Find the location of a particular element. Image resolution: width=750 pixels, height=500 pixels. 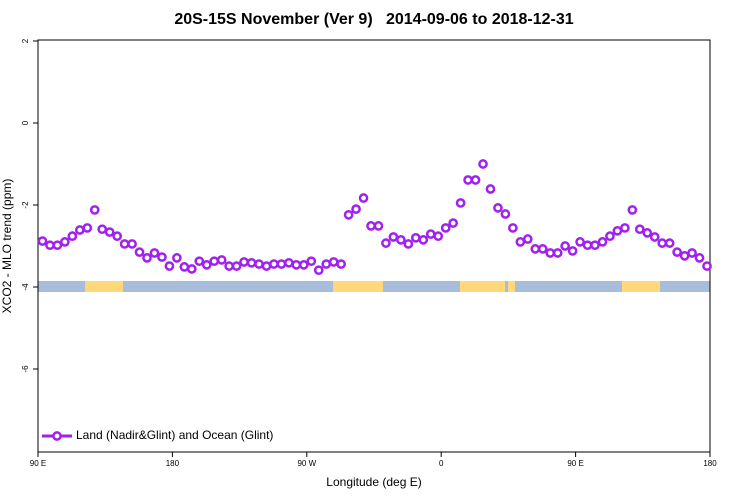

surface-band is located at coordinates (374, 286).